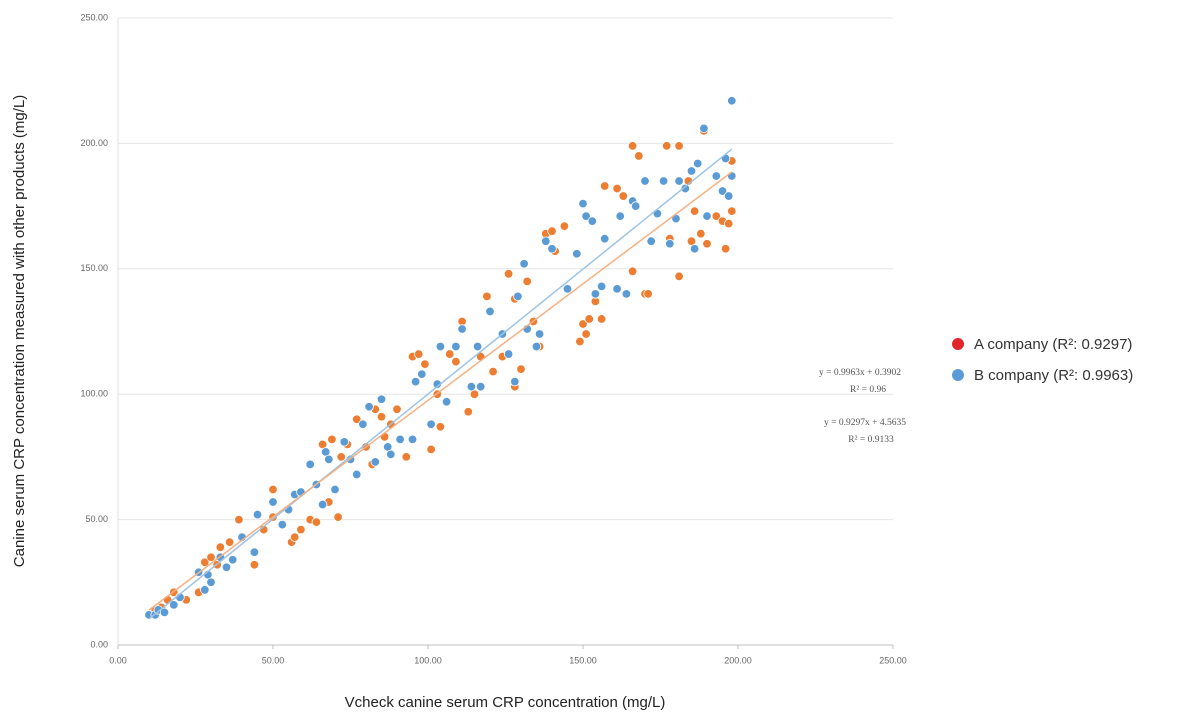 This screenshot has width=1183, height=720. What do you see at coordinates (868, 390) in the screenshot?
I see `annotation: R² = 0.96` at bounding box center [868, 390].